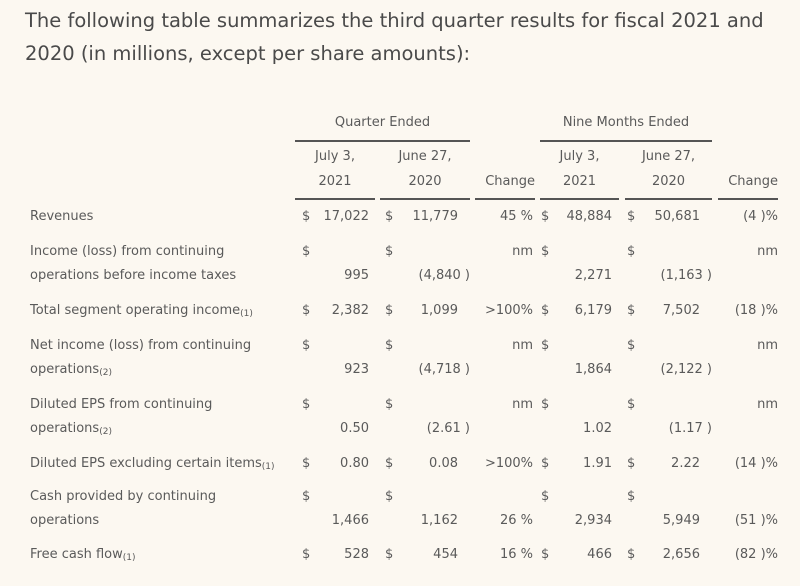 This screenshot has height=586, width=800. What do you see at coordinates (677, 216) in the screenshot?
I see `cell-value: 50,681` at bounding box center [677, 216].